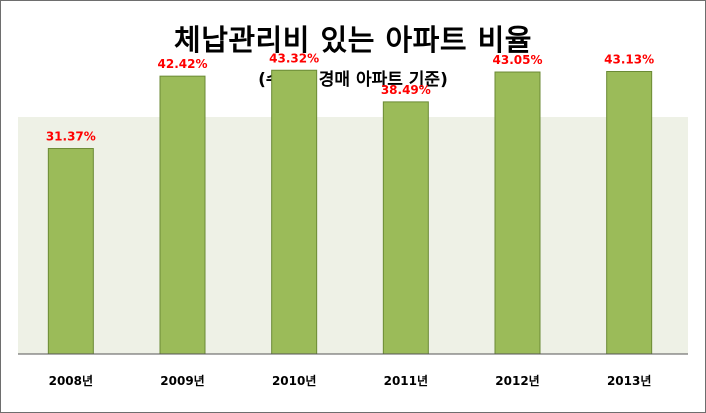 The width and height of the screenshot is (706, 413). I want to click on x-tick-label: 2012년, so click(517, 381).